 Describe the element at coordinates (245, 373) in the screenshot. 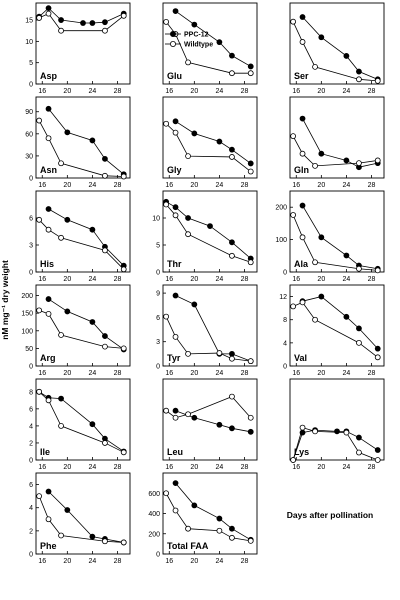

I see `x-tick-label-tyr-28: 28` at that location.